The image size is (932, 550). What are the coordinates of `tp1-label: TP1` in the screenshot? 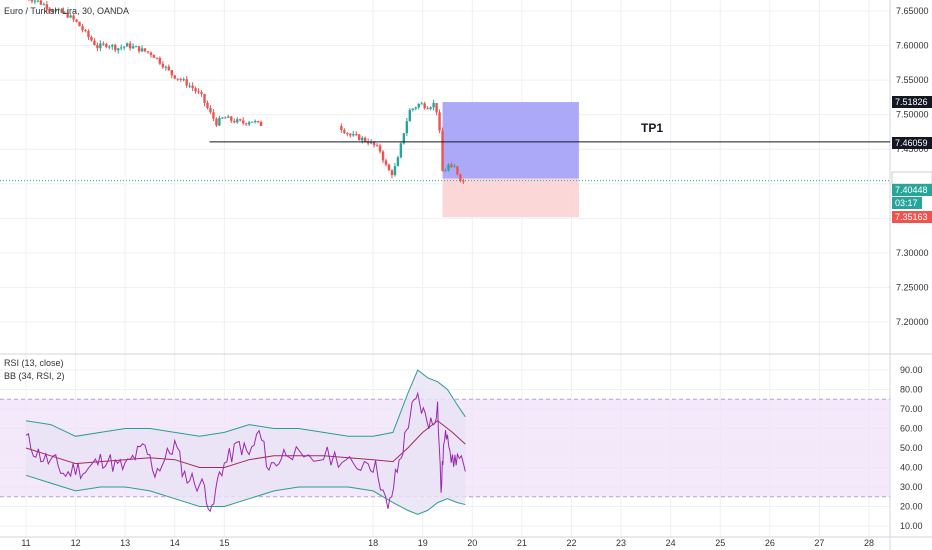 It's located at (652, 128).